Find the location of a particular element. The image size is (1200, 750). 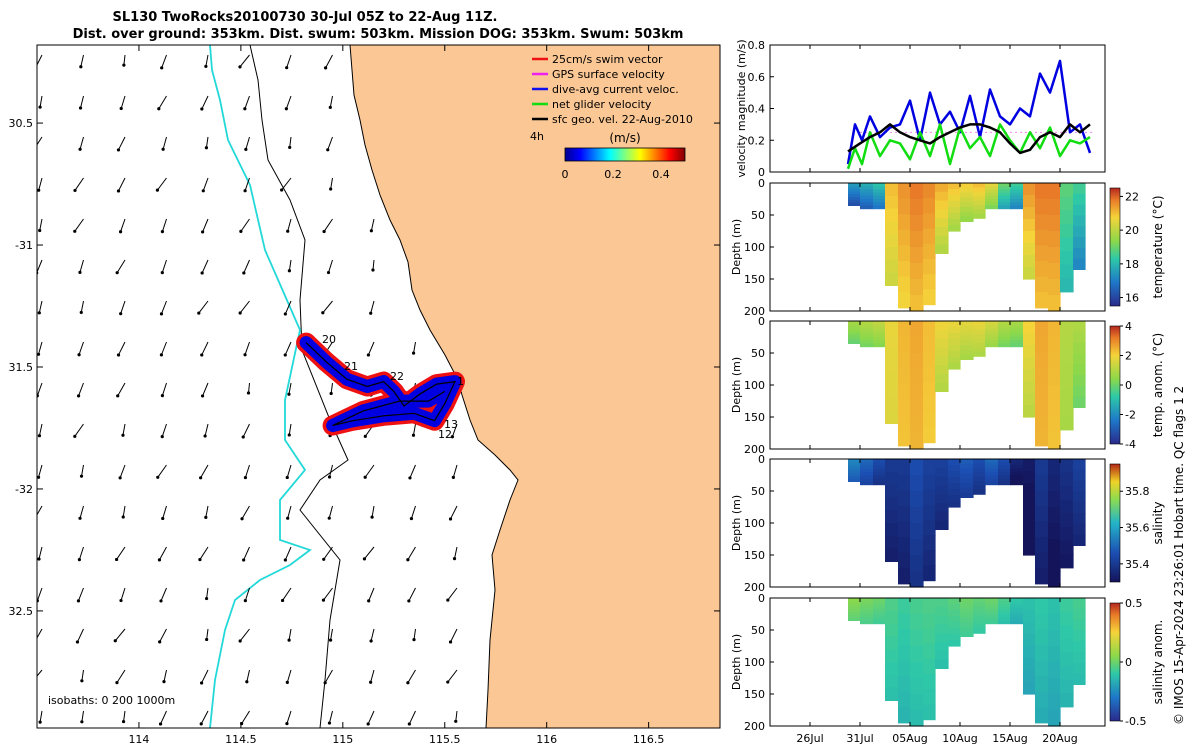

panel-frame is located at coordinates (937, 108).